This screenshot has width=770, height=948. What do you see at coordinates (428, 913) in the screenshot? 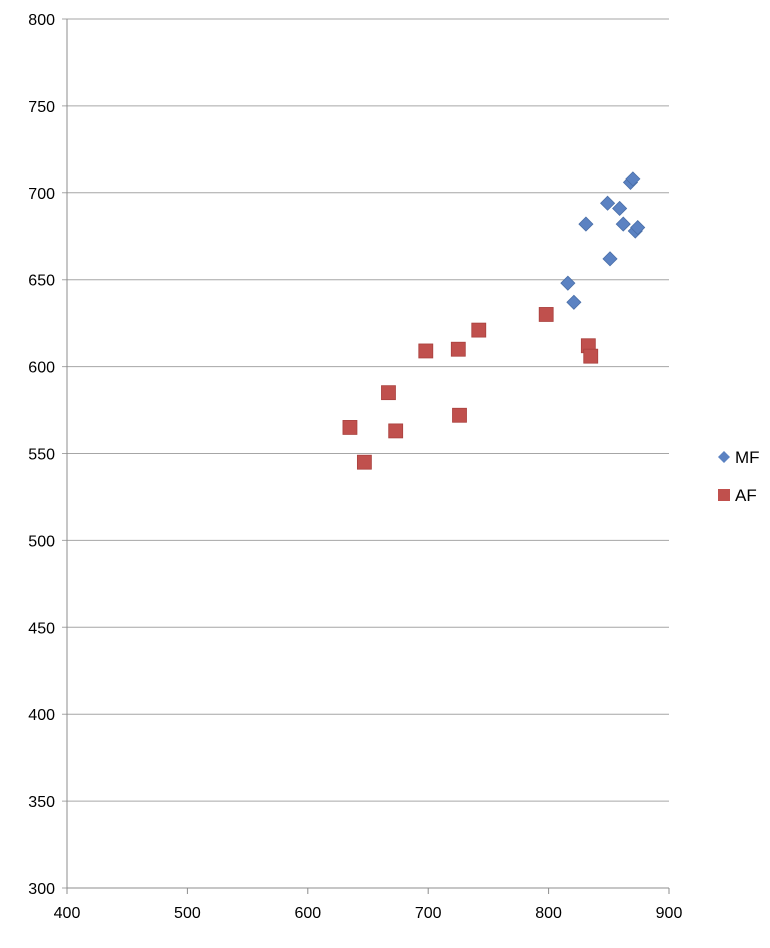
I see `x-tick-label: 700` at bounding box center [428, 913].